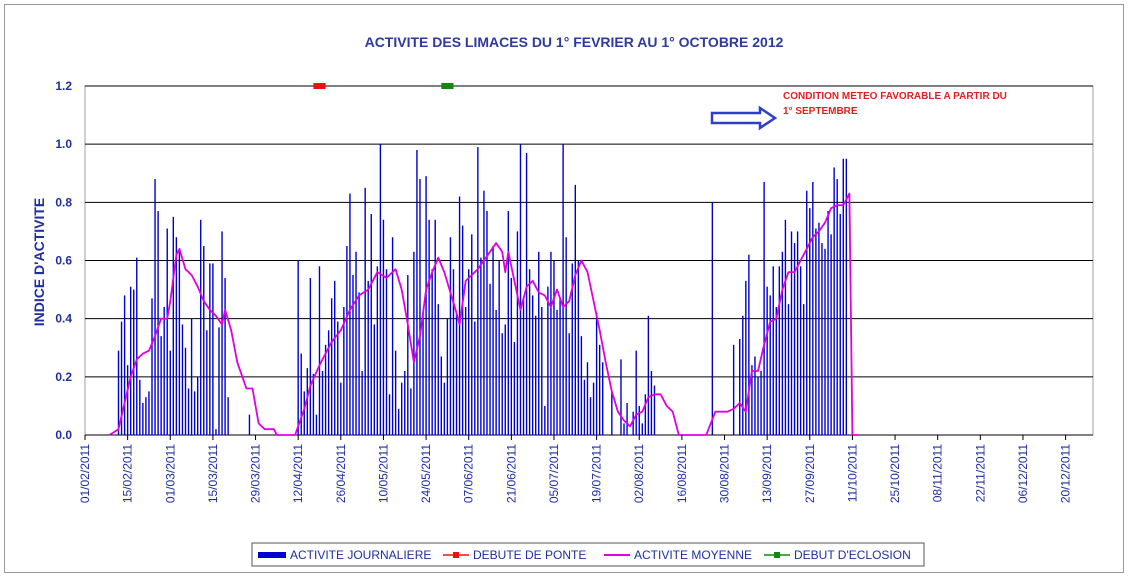 The image size is (1130, 579). I want to click on x-tick-label: 08/11/2011, so click(938, 473).